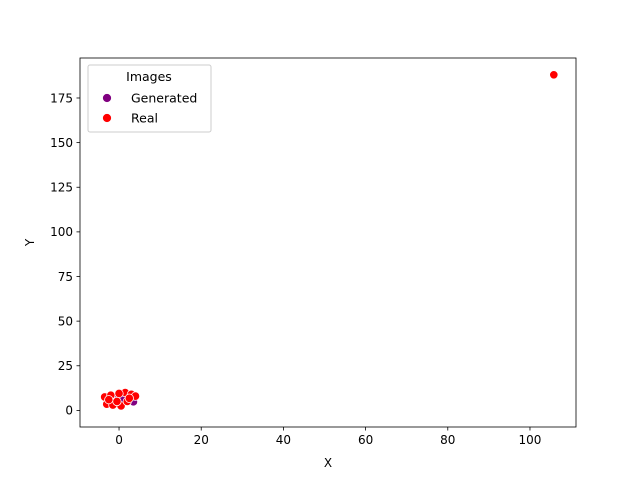 The image size is (640, 480). Describe the element at coordinates (119, 440) in the screenshot. I see `x-tick-label: 0` at that location.